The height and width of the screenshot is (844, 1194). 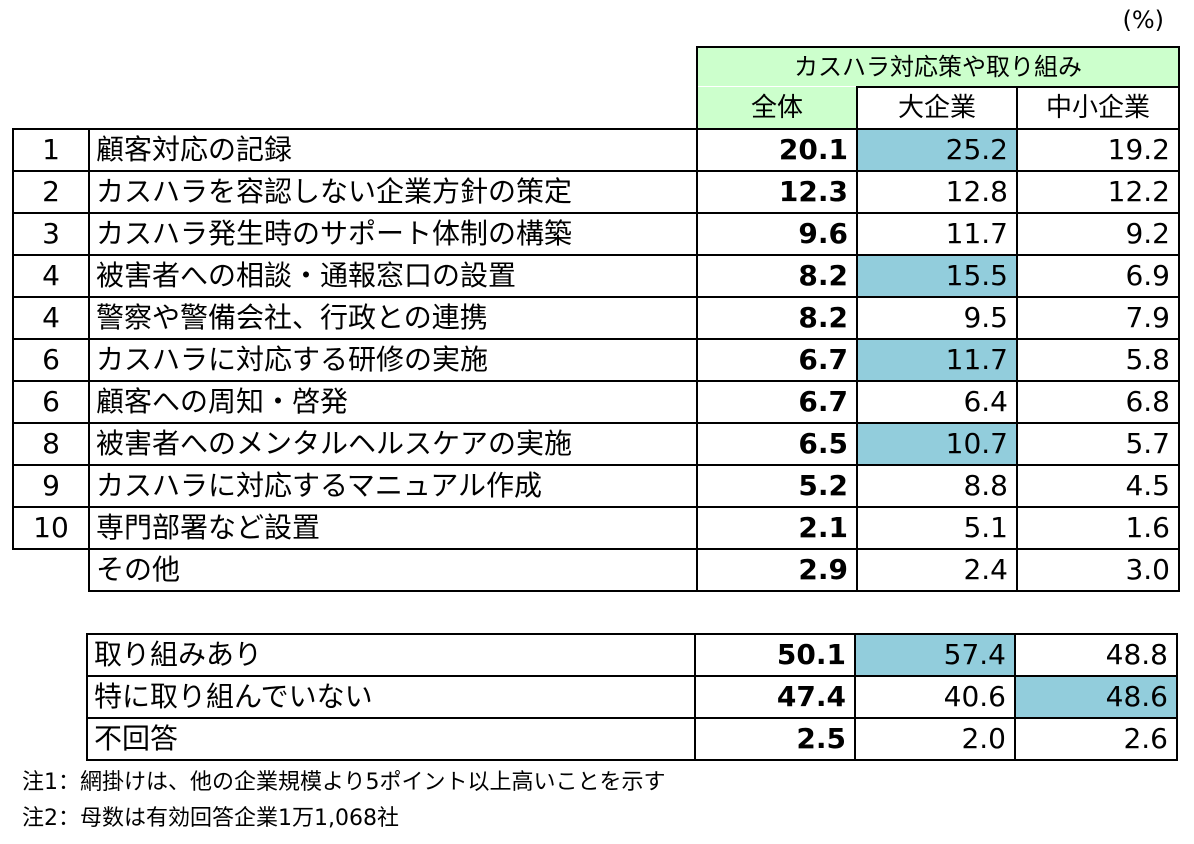 What do you see at coordinates (777, 192) in the screenshot?
I see `value-all: 12.3` at bounding box center [777, 192].